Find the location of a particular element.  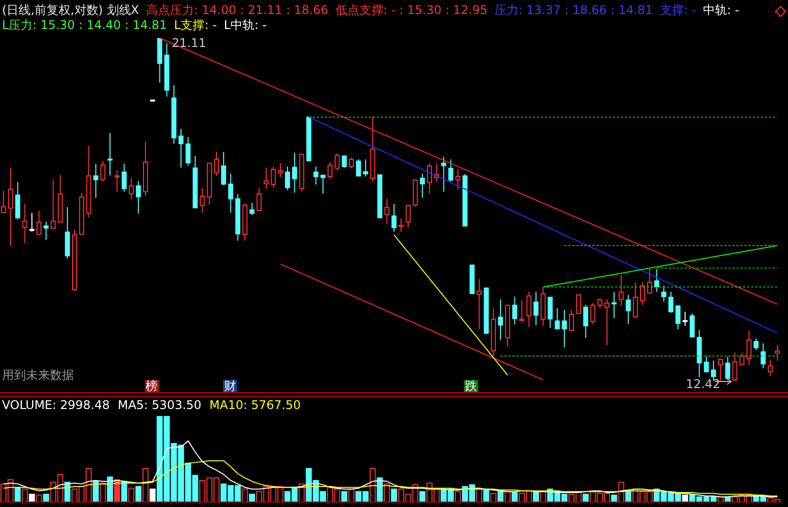

text: L压力: 15.30 : 14.40 : 14.81 is located at coordinates (84, 25).